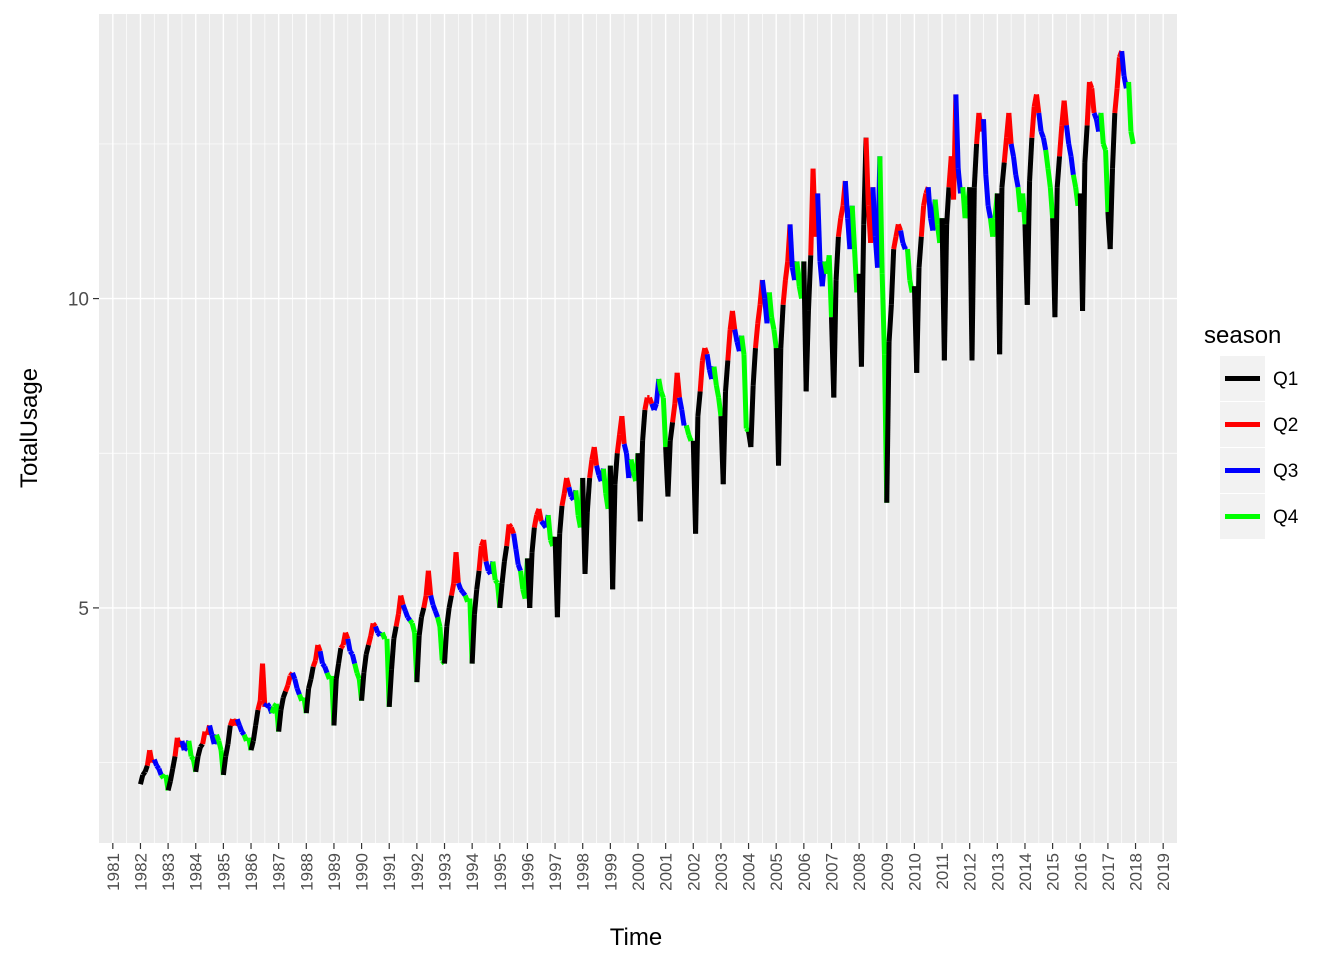  What do you see at coordinates (196, 872) in the screenshot?
I see `x-tick-label: 1984` at bounding box center [196, 872].